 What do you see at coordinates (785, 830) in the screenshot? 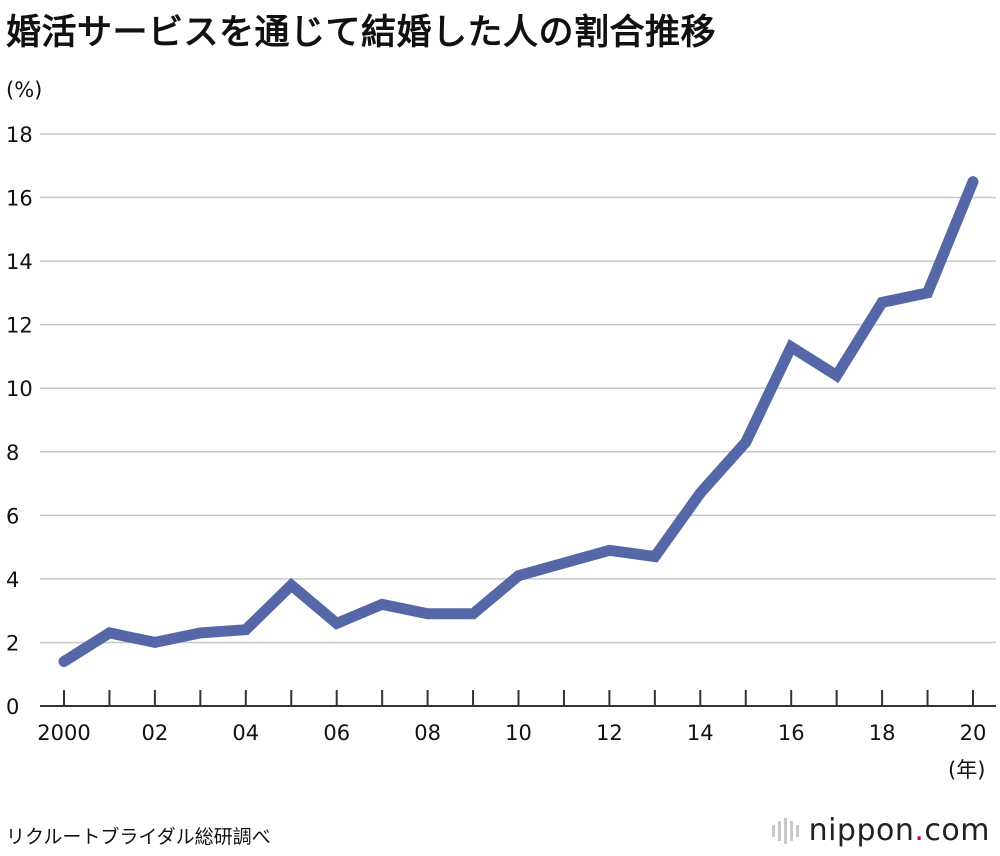
I see `logo-bars-icon` at bounding box center [785, 830].